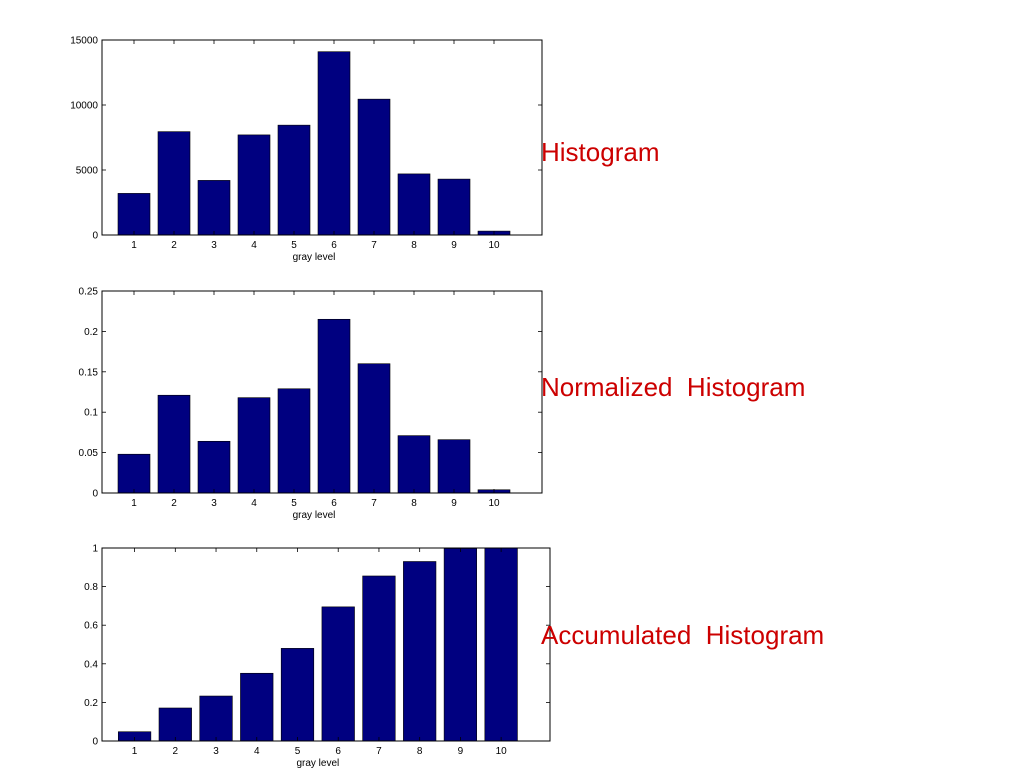 Image resolution: width=1024 pixels, height=775 pixels. I want to click on histogram-chart: 1 2 3 4 5 6 7 8 9 10 0 5000 10000 15000 gray level, so click(306, 149).